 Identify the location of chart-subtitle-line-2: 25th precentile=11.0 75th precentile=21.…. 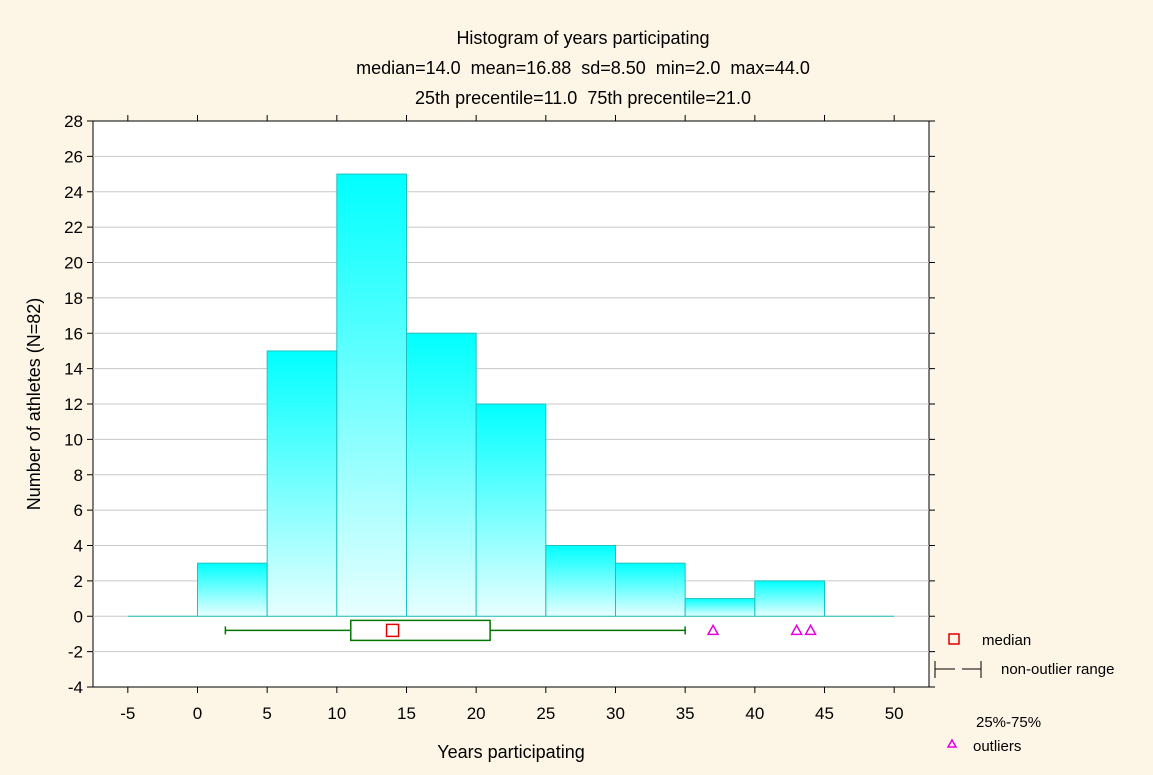
(583, 98).